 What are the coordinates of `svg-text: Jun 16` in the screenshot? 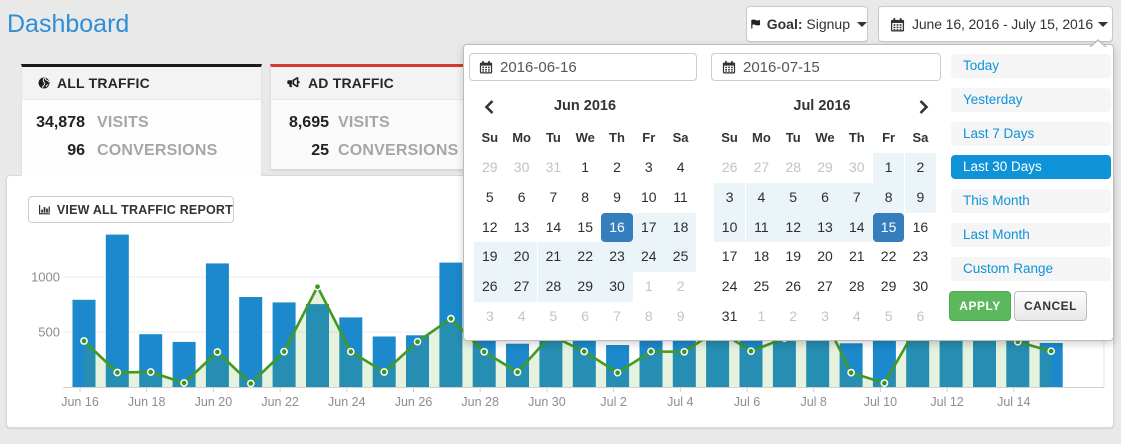 It's located at (80, 402).